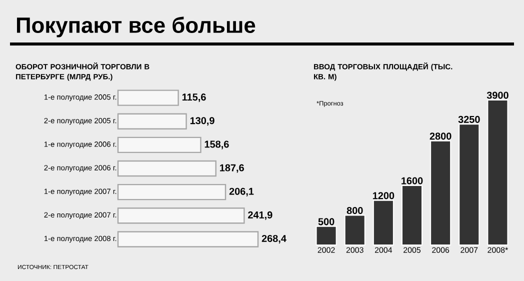 The width and height of the screenshot is (524, 281). I want to click on data-label: 500, so click(326, 222).